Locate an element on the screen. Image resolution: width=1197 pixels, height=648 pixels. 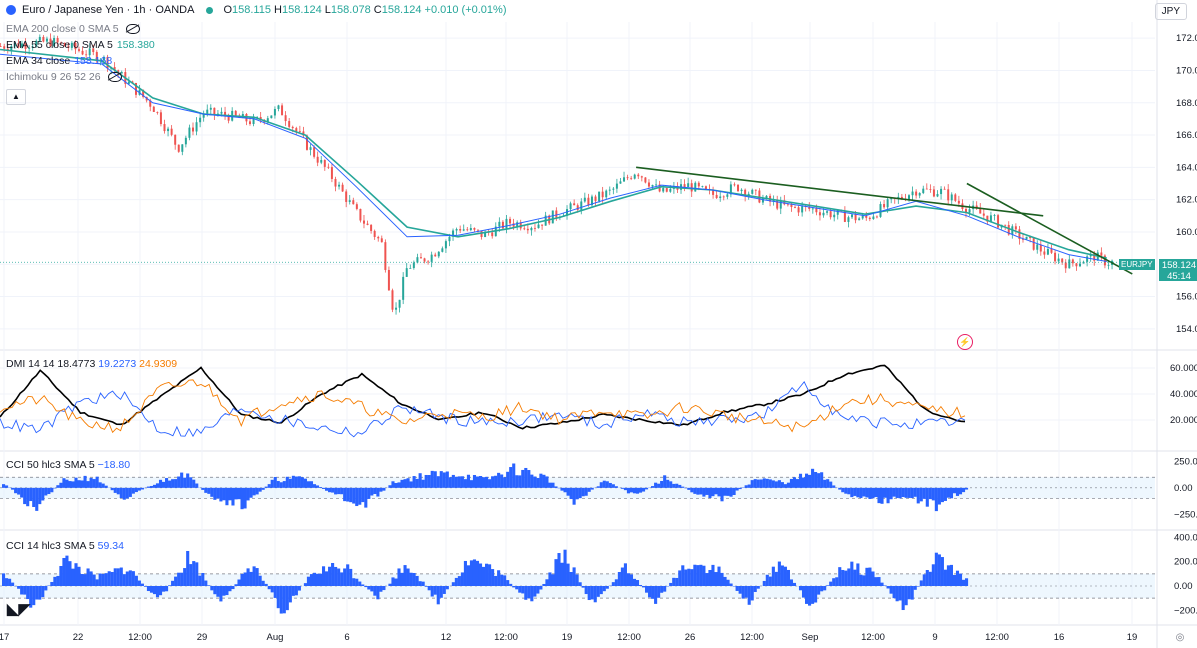
legend-cci50: CCI 50 hlc3 SMA 5 −18.80 is located at coordinates (68, 465).